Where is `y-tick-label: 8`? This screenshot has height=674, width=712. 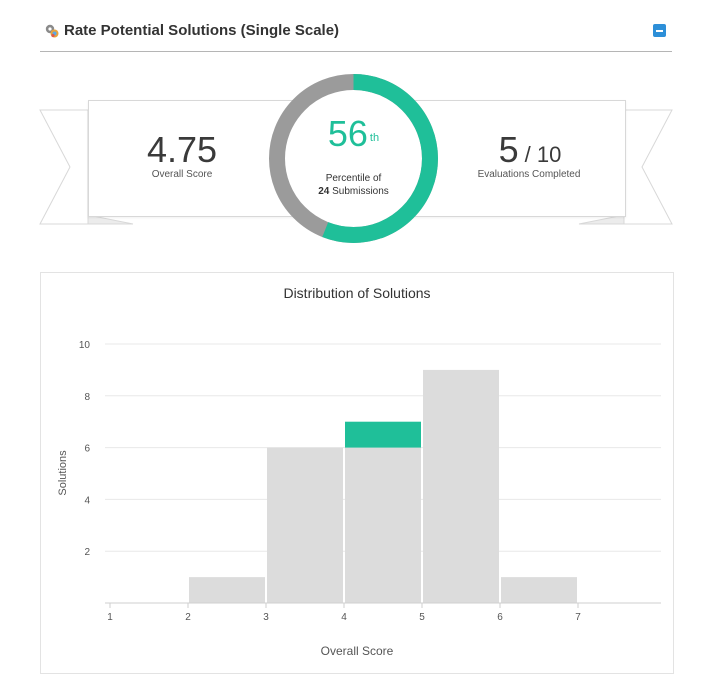 y-tick-label: 8 is located at coordinates (87, 397).